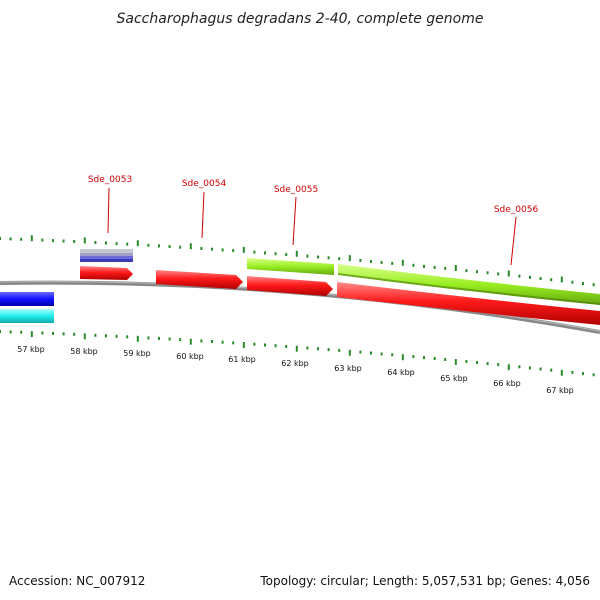 The height and width of the screenshot is (600, 600). What do you see at coordinates (290, 266) in the screenshot?
I see `lime-feature-a` at bounding box center [290, 266].